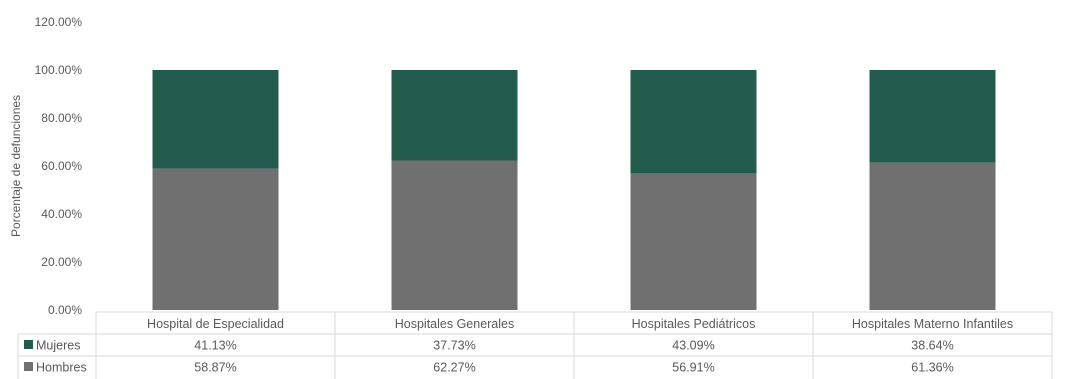 This screenshot has height=379, width=1065. I want to click on y-axis-title-group: Porcentaje de defunciones, so click(16, 166).